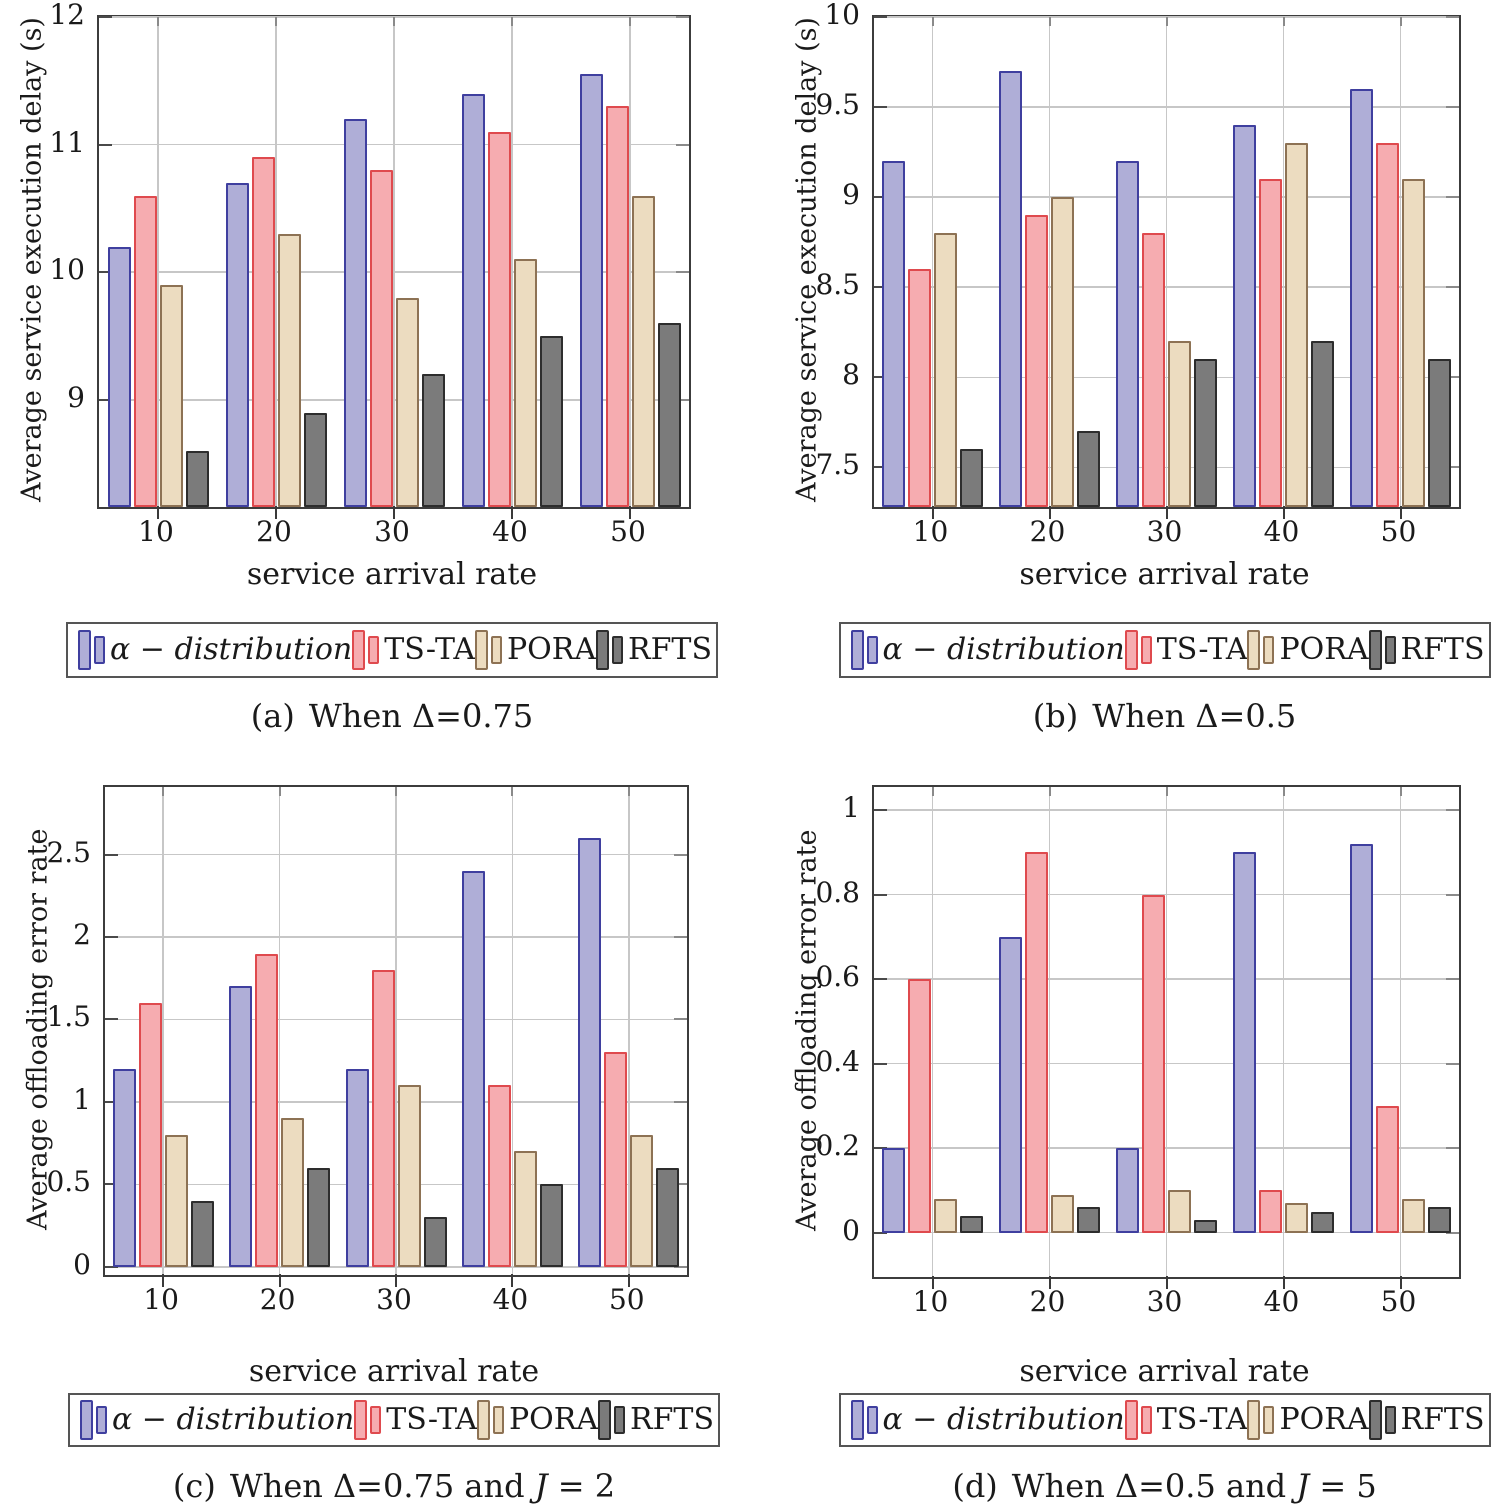 The height and width of the screenshot is (1506, 1500). Describe the element at coordinates (1164, 531) in the screenshot. I see `x-tick-label: 30` at that location.